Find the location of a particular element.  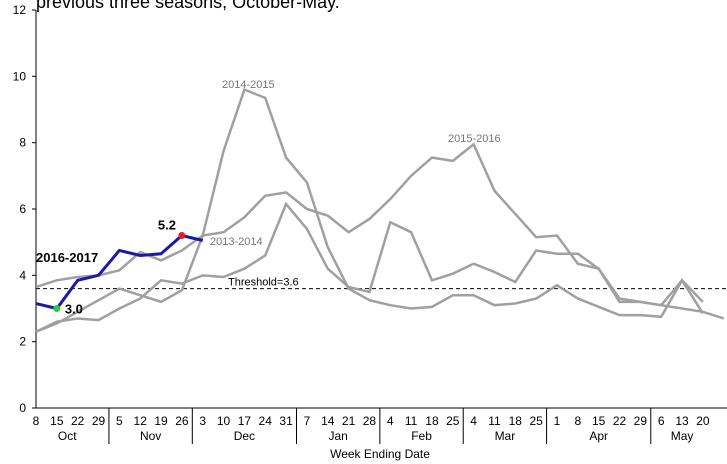

month-label: Nov is located at coordinates (150, 436).